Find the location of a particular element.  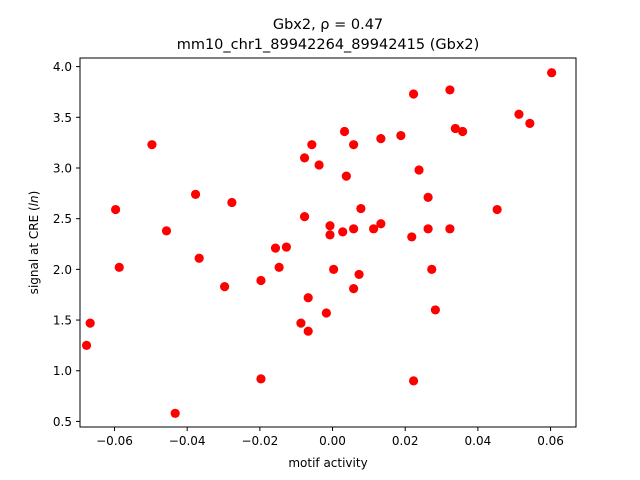

y-axis-label-suffix: ) is located at coordinates (34, 193).